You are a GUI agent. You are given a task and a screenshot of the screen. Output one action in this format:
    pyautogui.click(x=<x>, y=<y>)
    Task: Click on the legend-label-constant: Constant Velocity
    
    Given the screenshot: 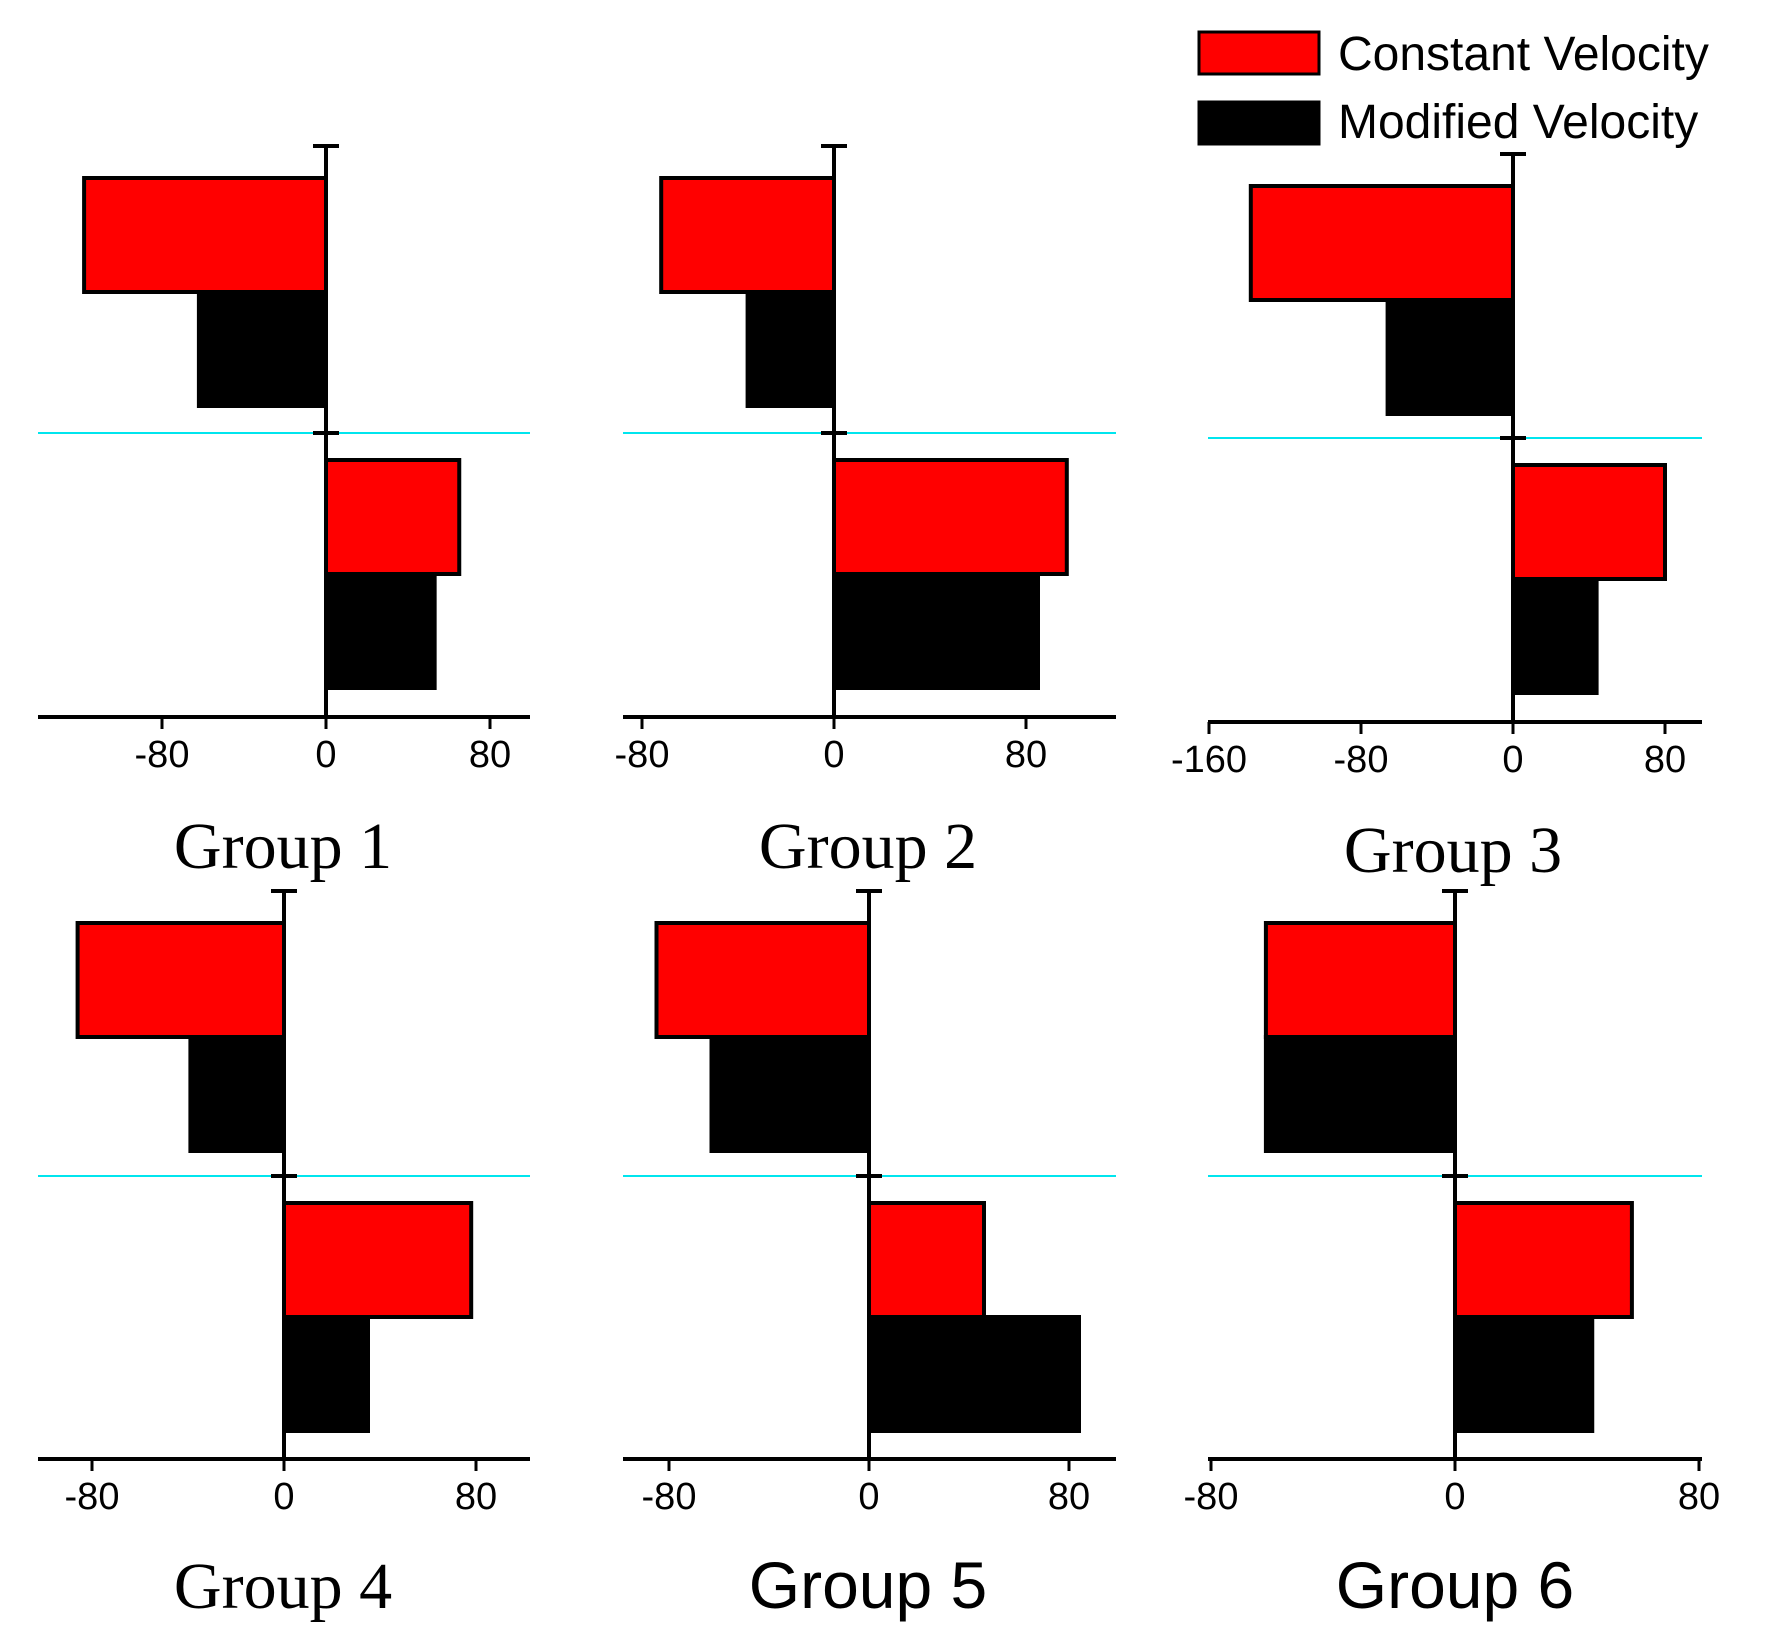 What is the action you would take?
    pyautogui.click(x=1523, y=54)
    